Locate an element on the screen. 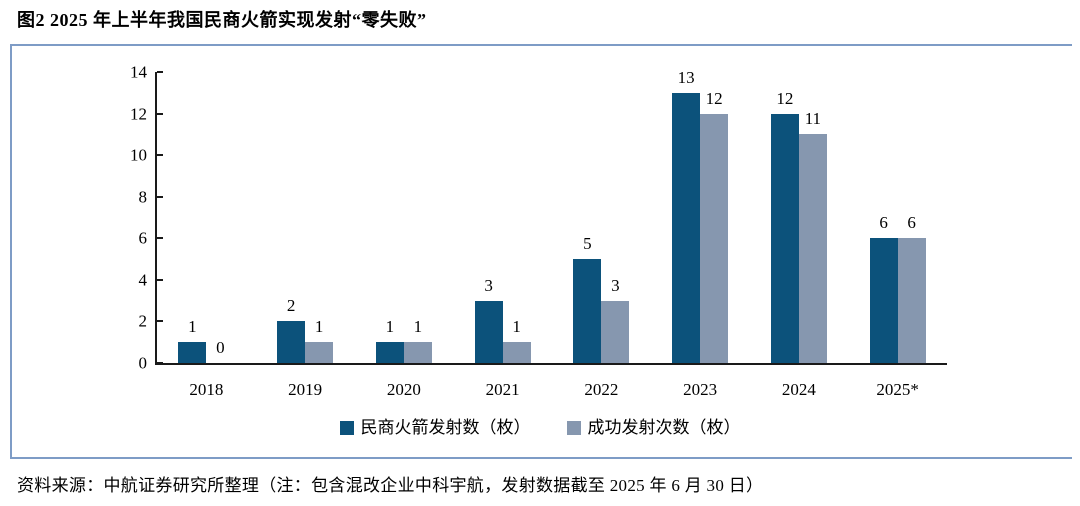 The width and height of the screenshot is (1080, 506). y-axis: 0 2 4 6 8 10 12 14 is located at coordinates (74, 218).